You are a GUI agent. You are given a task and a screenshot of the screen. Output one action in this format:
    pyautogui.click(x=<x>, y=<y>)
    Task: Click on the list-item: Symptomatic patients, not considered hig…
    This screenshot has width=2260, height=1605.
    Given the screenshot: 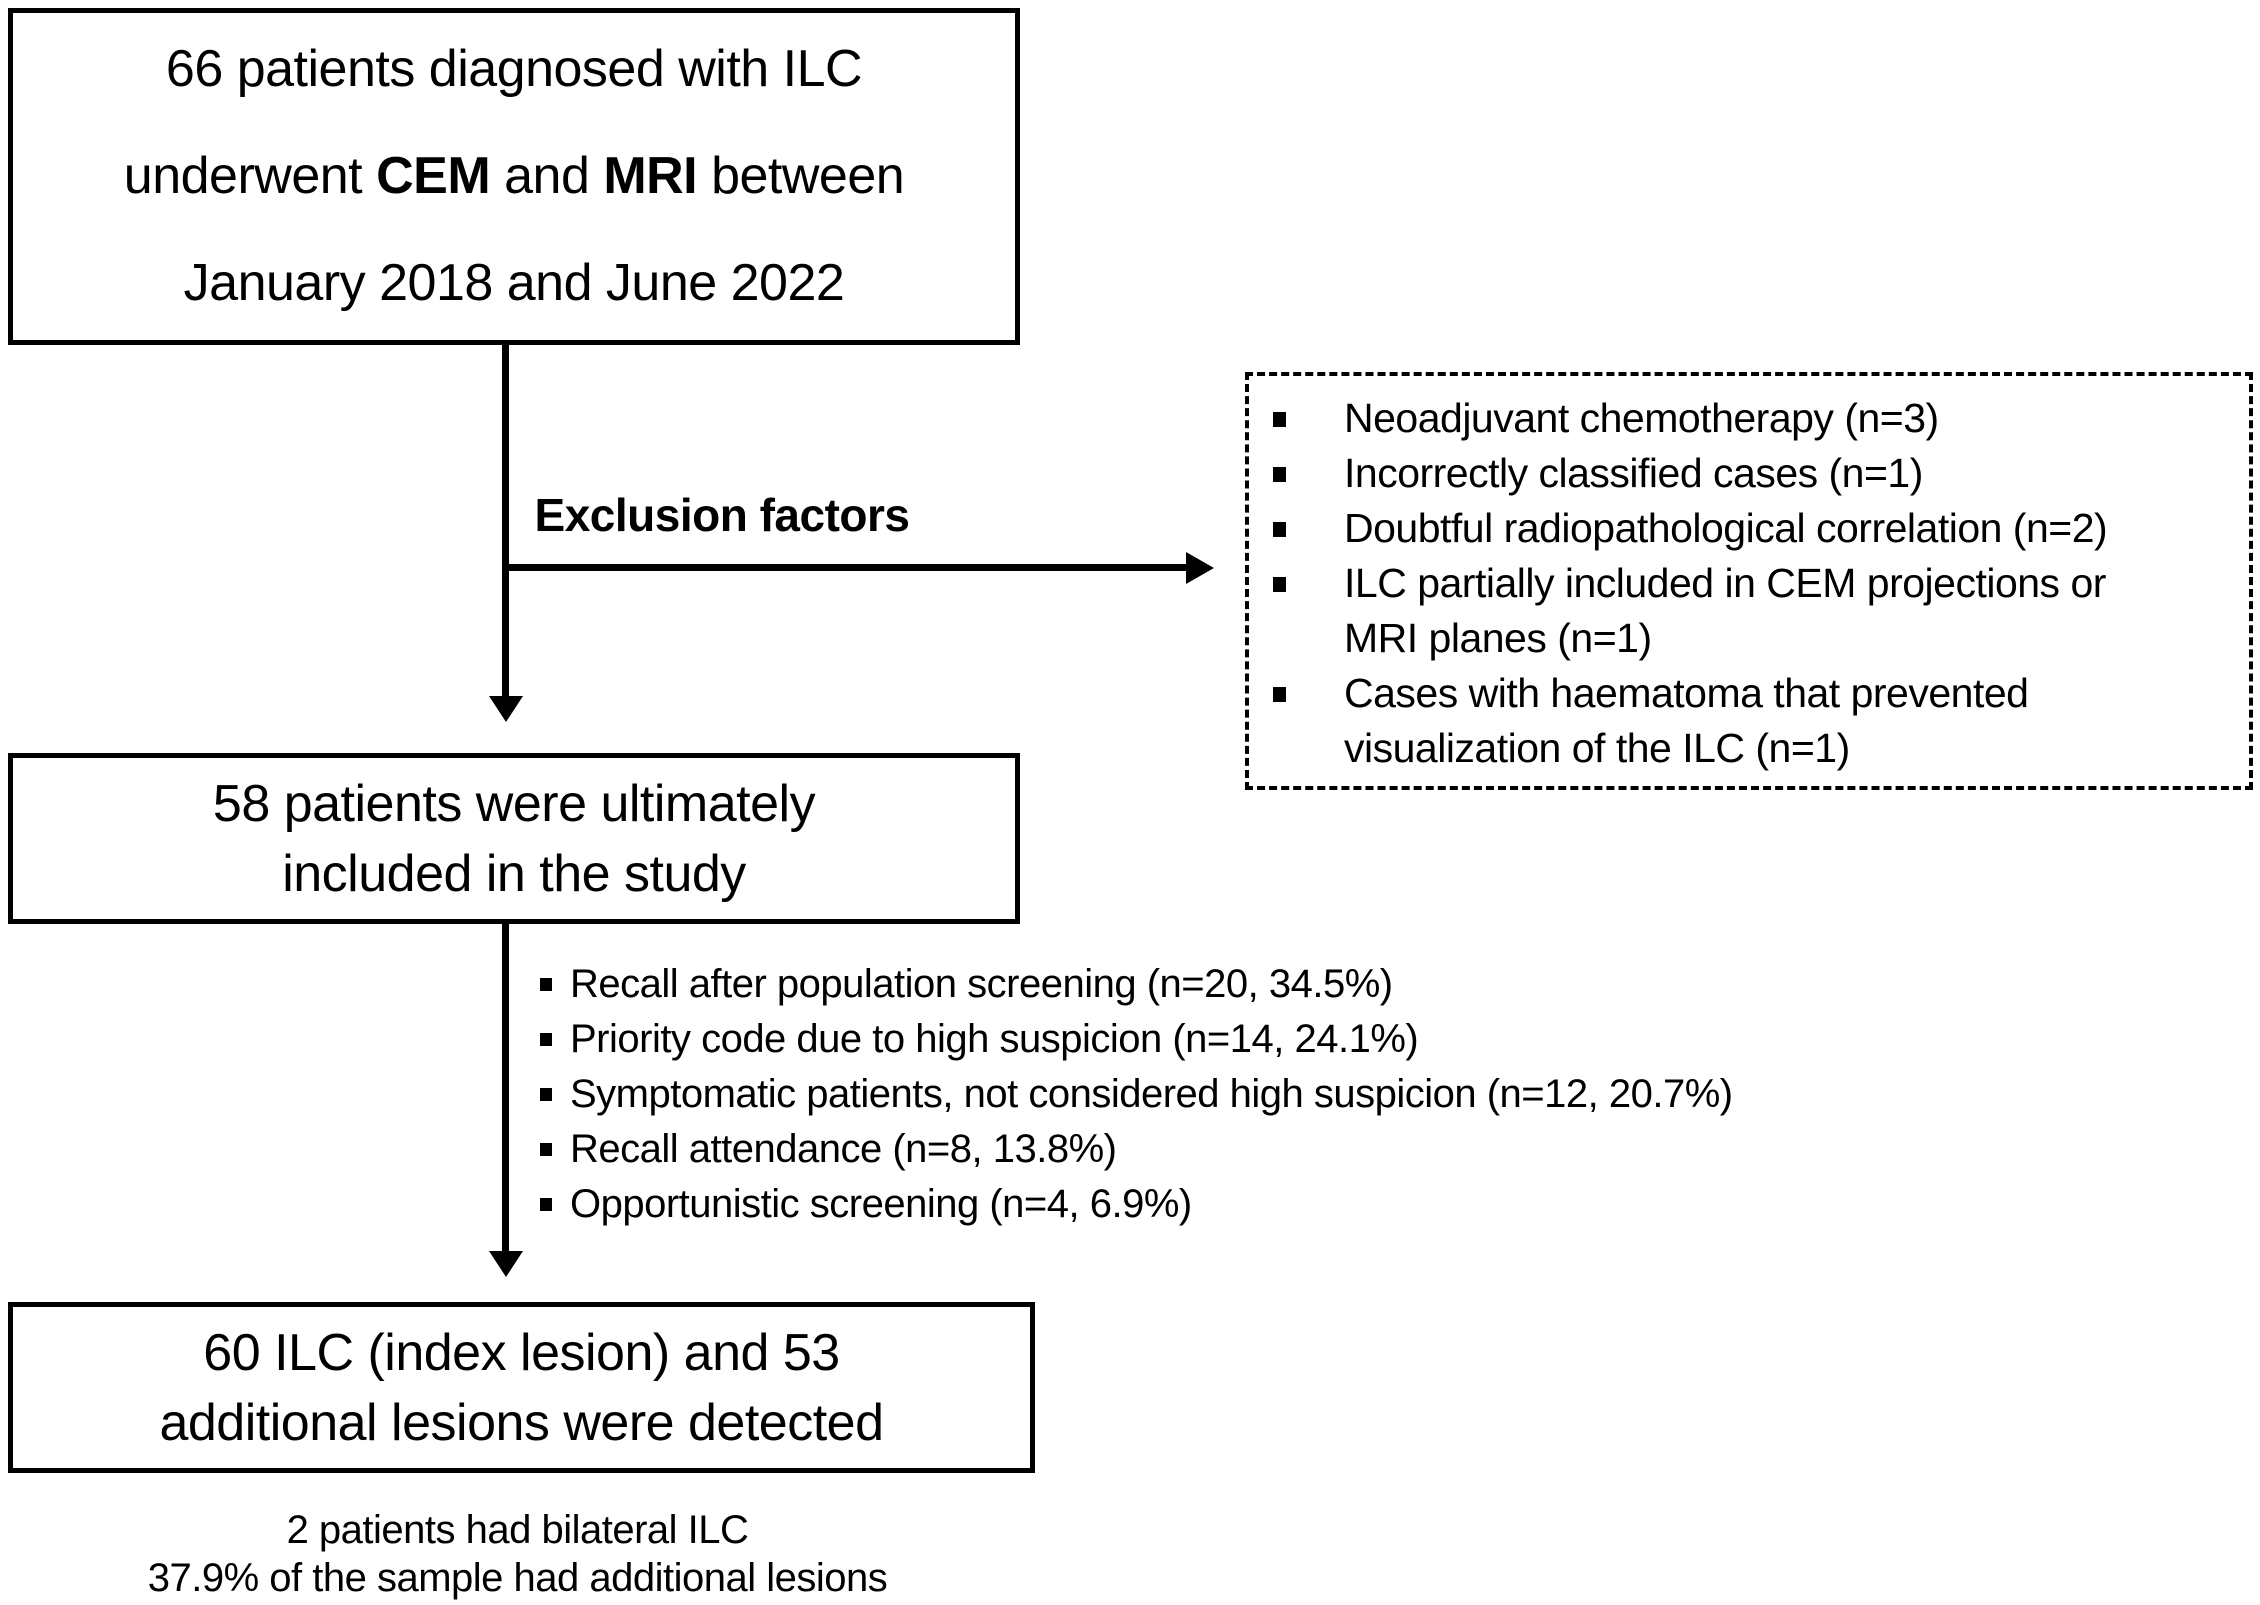 What is the action you would take?
    pyautogui.click(x=1136, y=1094)
    